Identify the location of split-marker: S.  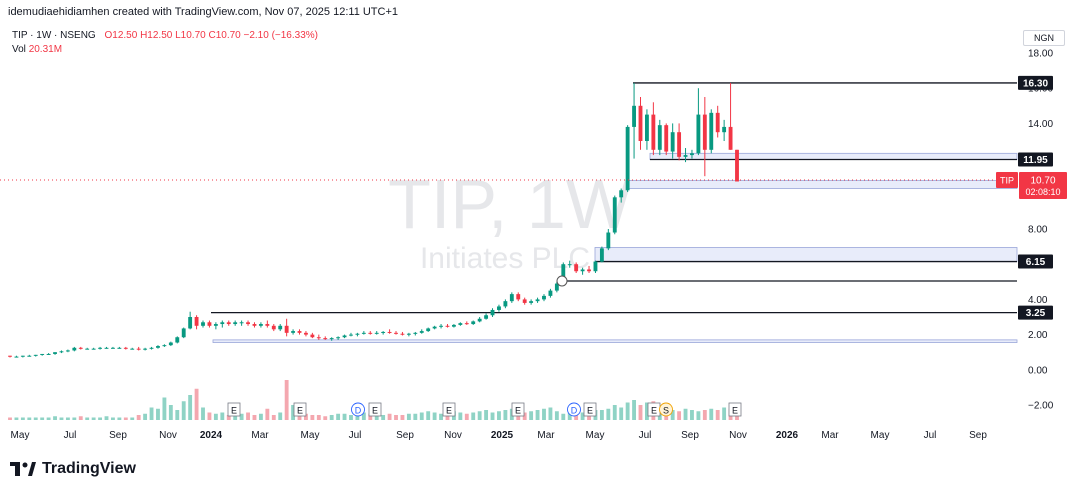
(666, 409).